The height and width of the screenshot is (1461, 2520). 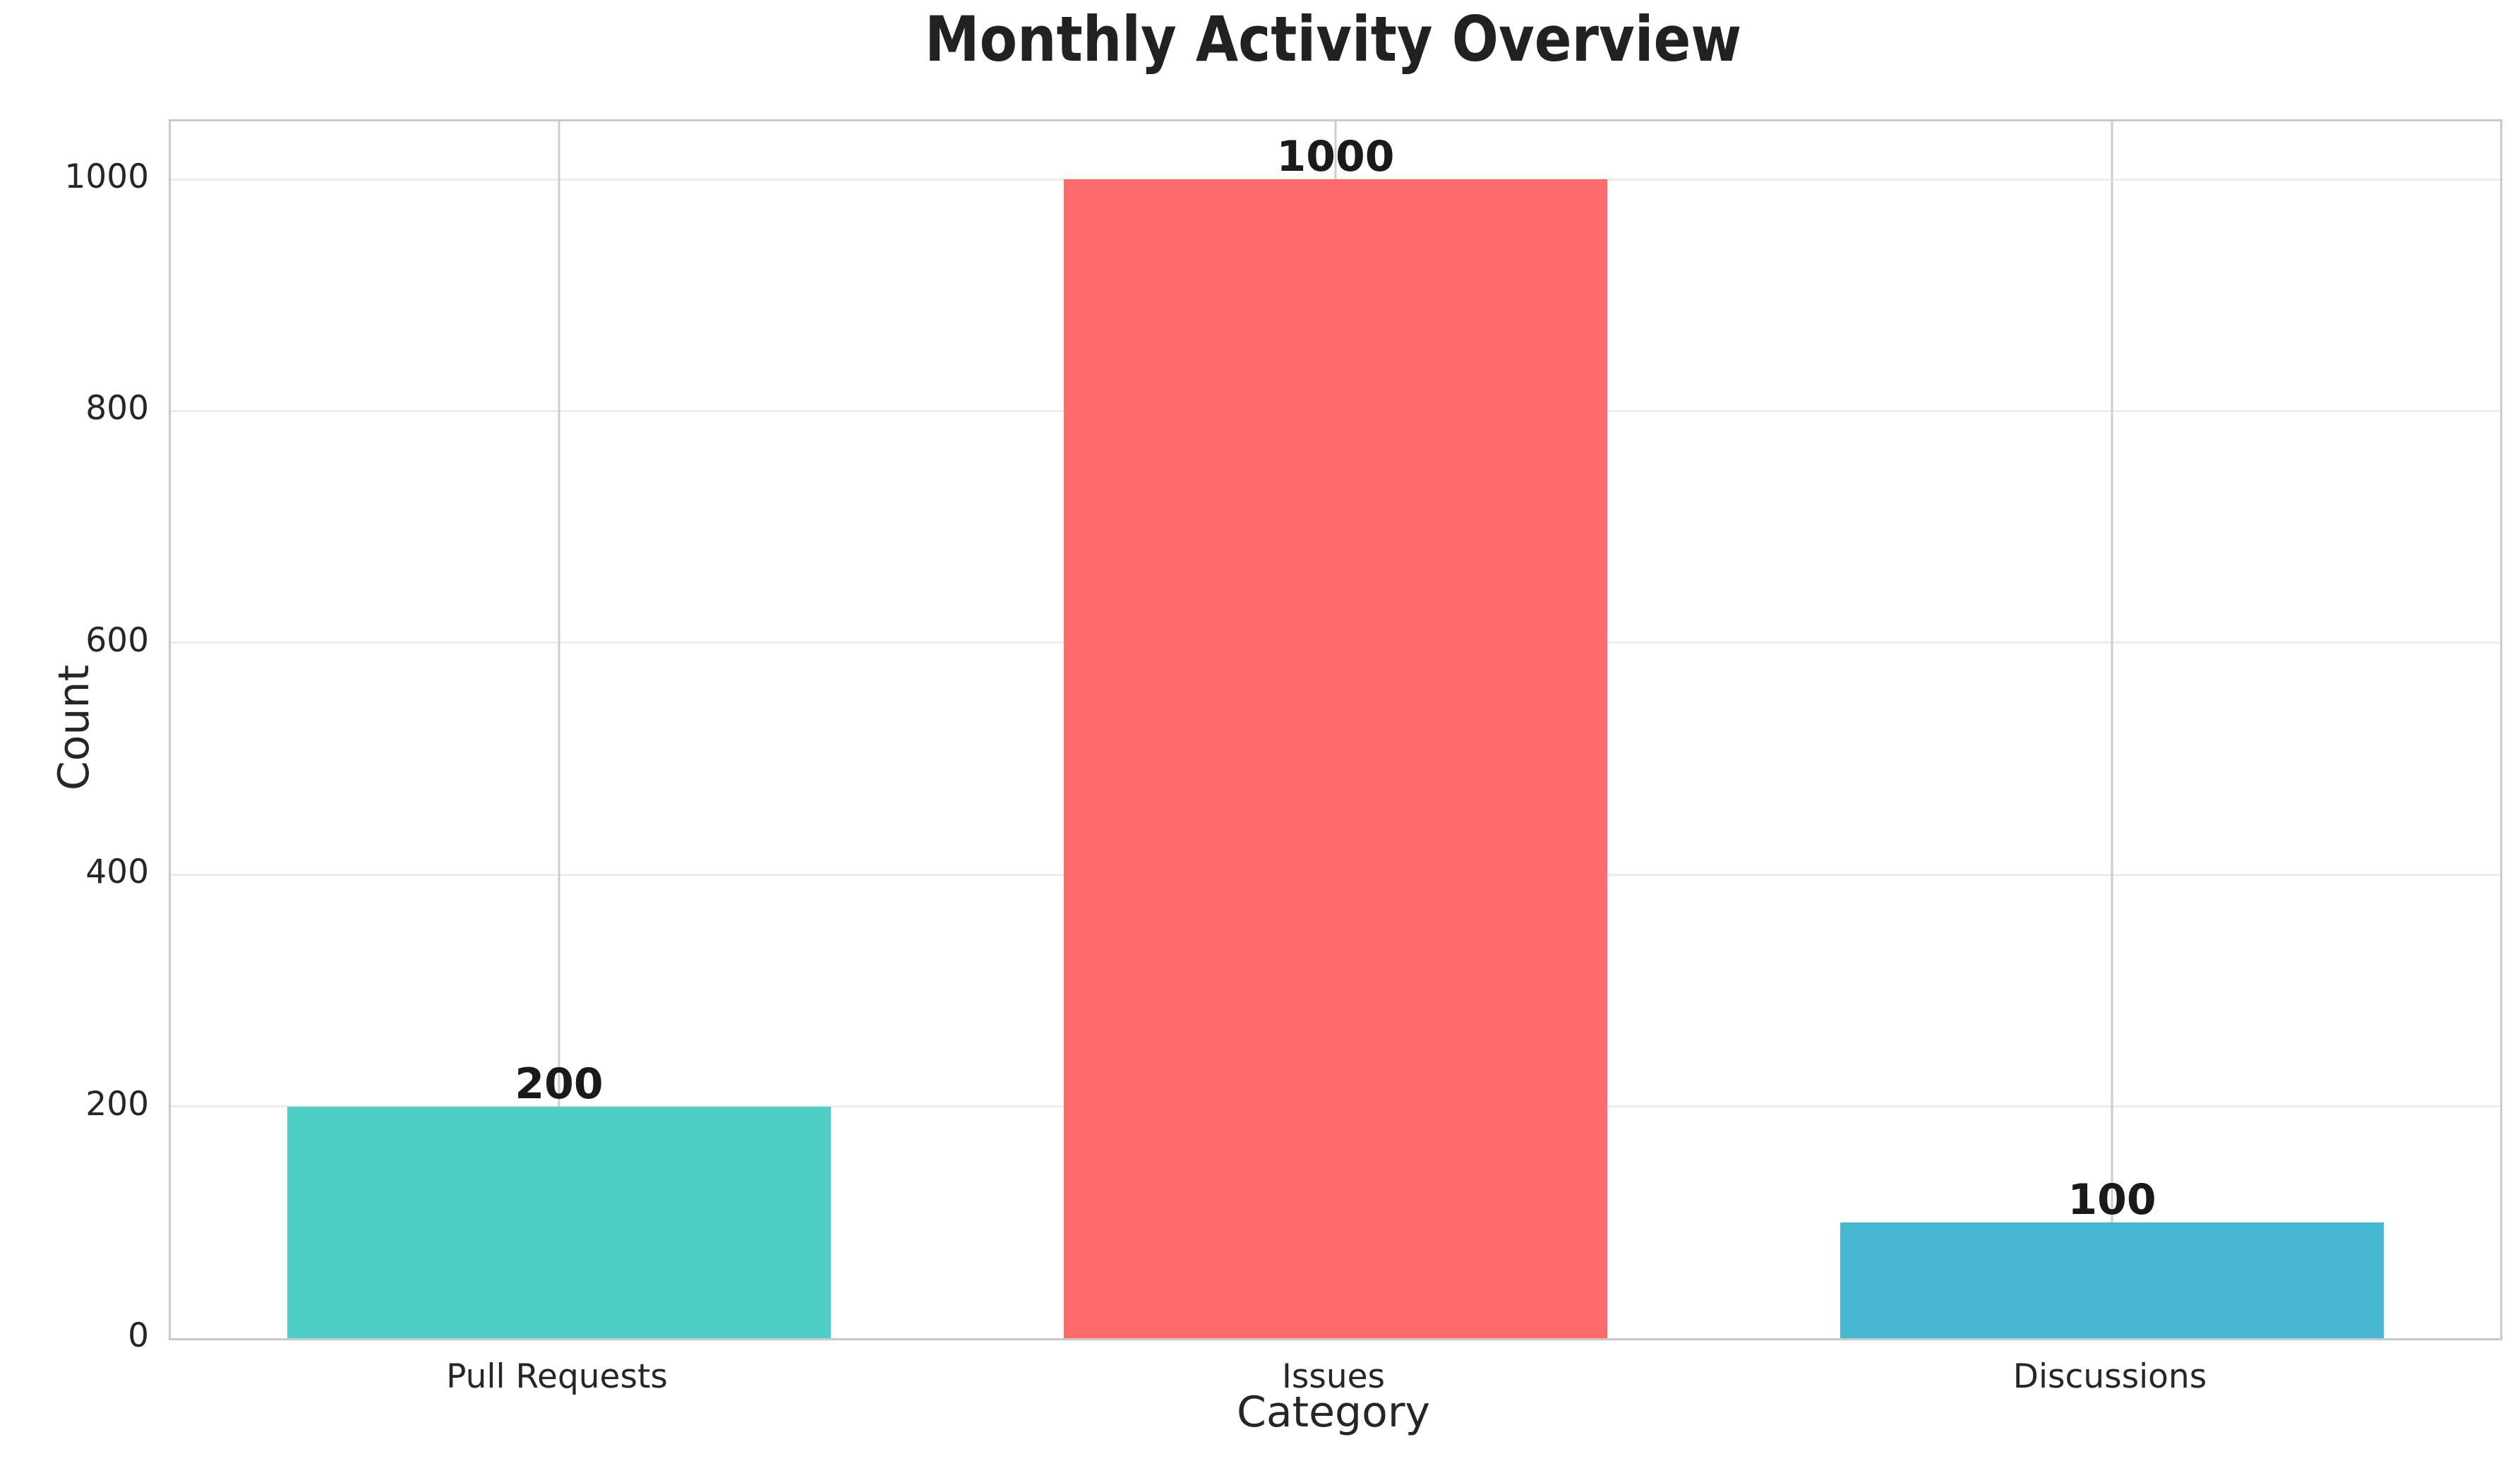 What do you see at coordinates (117, 1104) in the screenshot?
I see `y-tick-label: 200` at bounding box center [117, 1104].